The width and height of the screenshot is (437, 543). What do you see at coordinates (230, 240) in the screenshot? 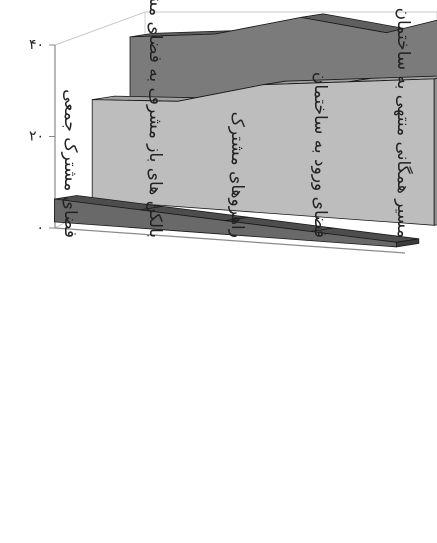
I see `x-axis-line` at bounding box center [230, 240].